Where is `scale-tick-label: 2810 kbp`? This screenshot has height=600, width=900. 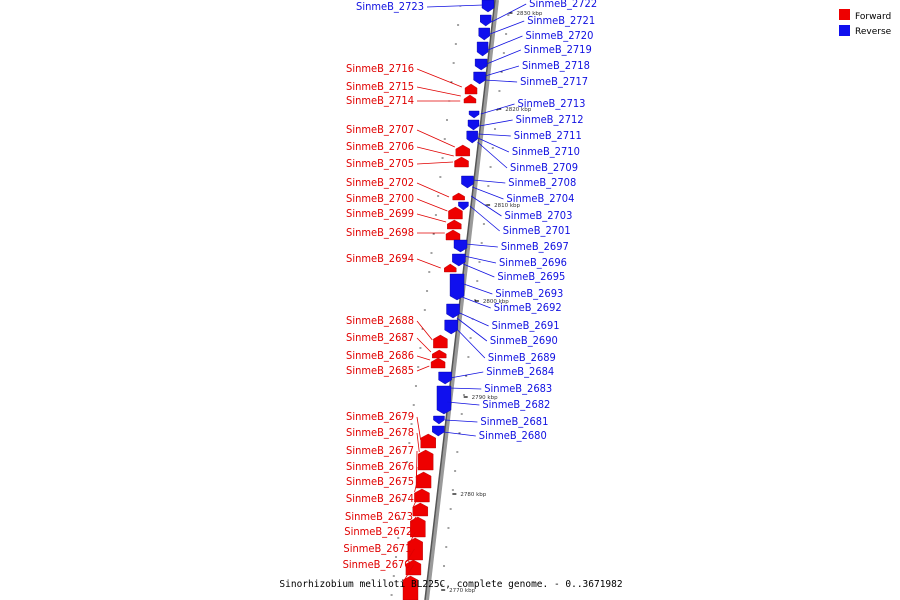 scale-tick-label: 2810 kbp is located at coordinates (507, 206).